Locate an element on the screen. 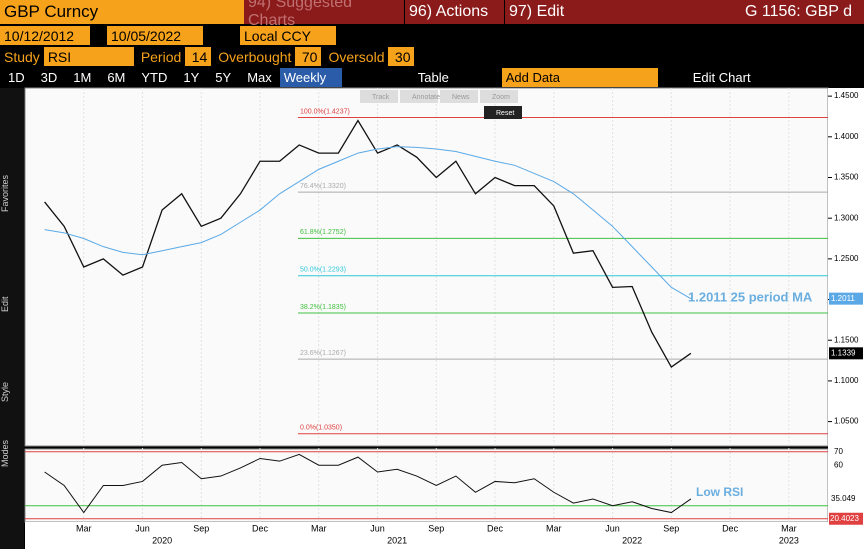 This screenshot has width=864, height=549. rsi-panel is located at coordinates (426, 485).